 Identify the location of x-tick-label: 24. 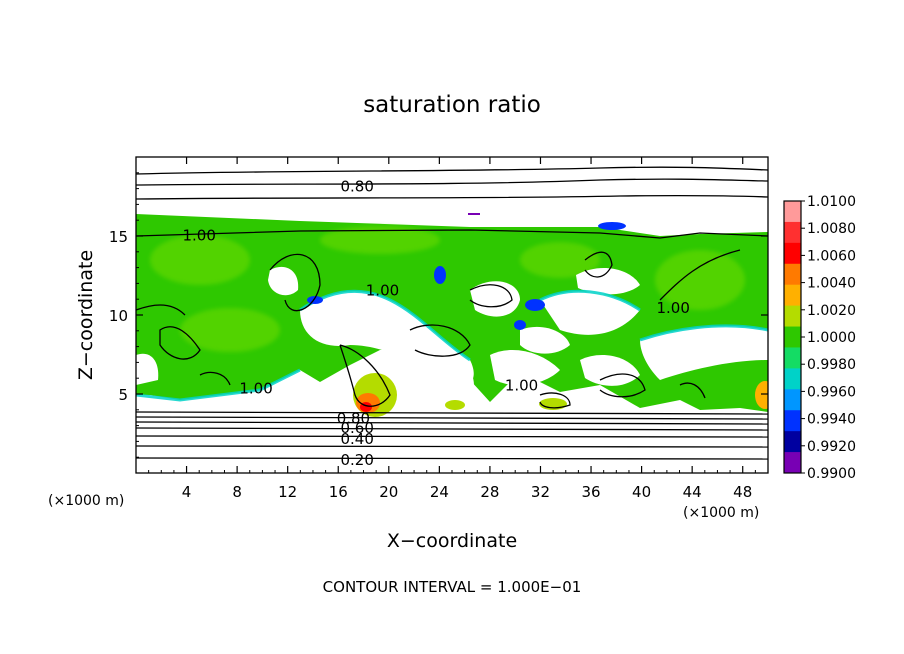
(439, 492).